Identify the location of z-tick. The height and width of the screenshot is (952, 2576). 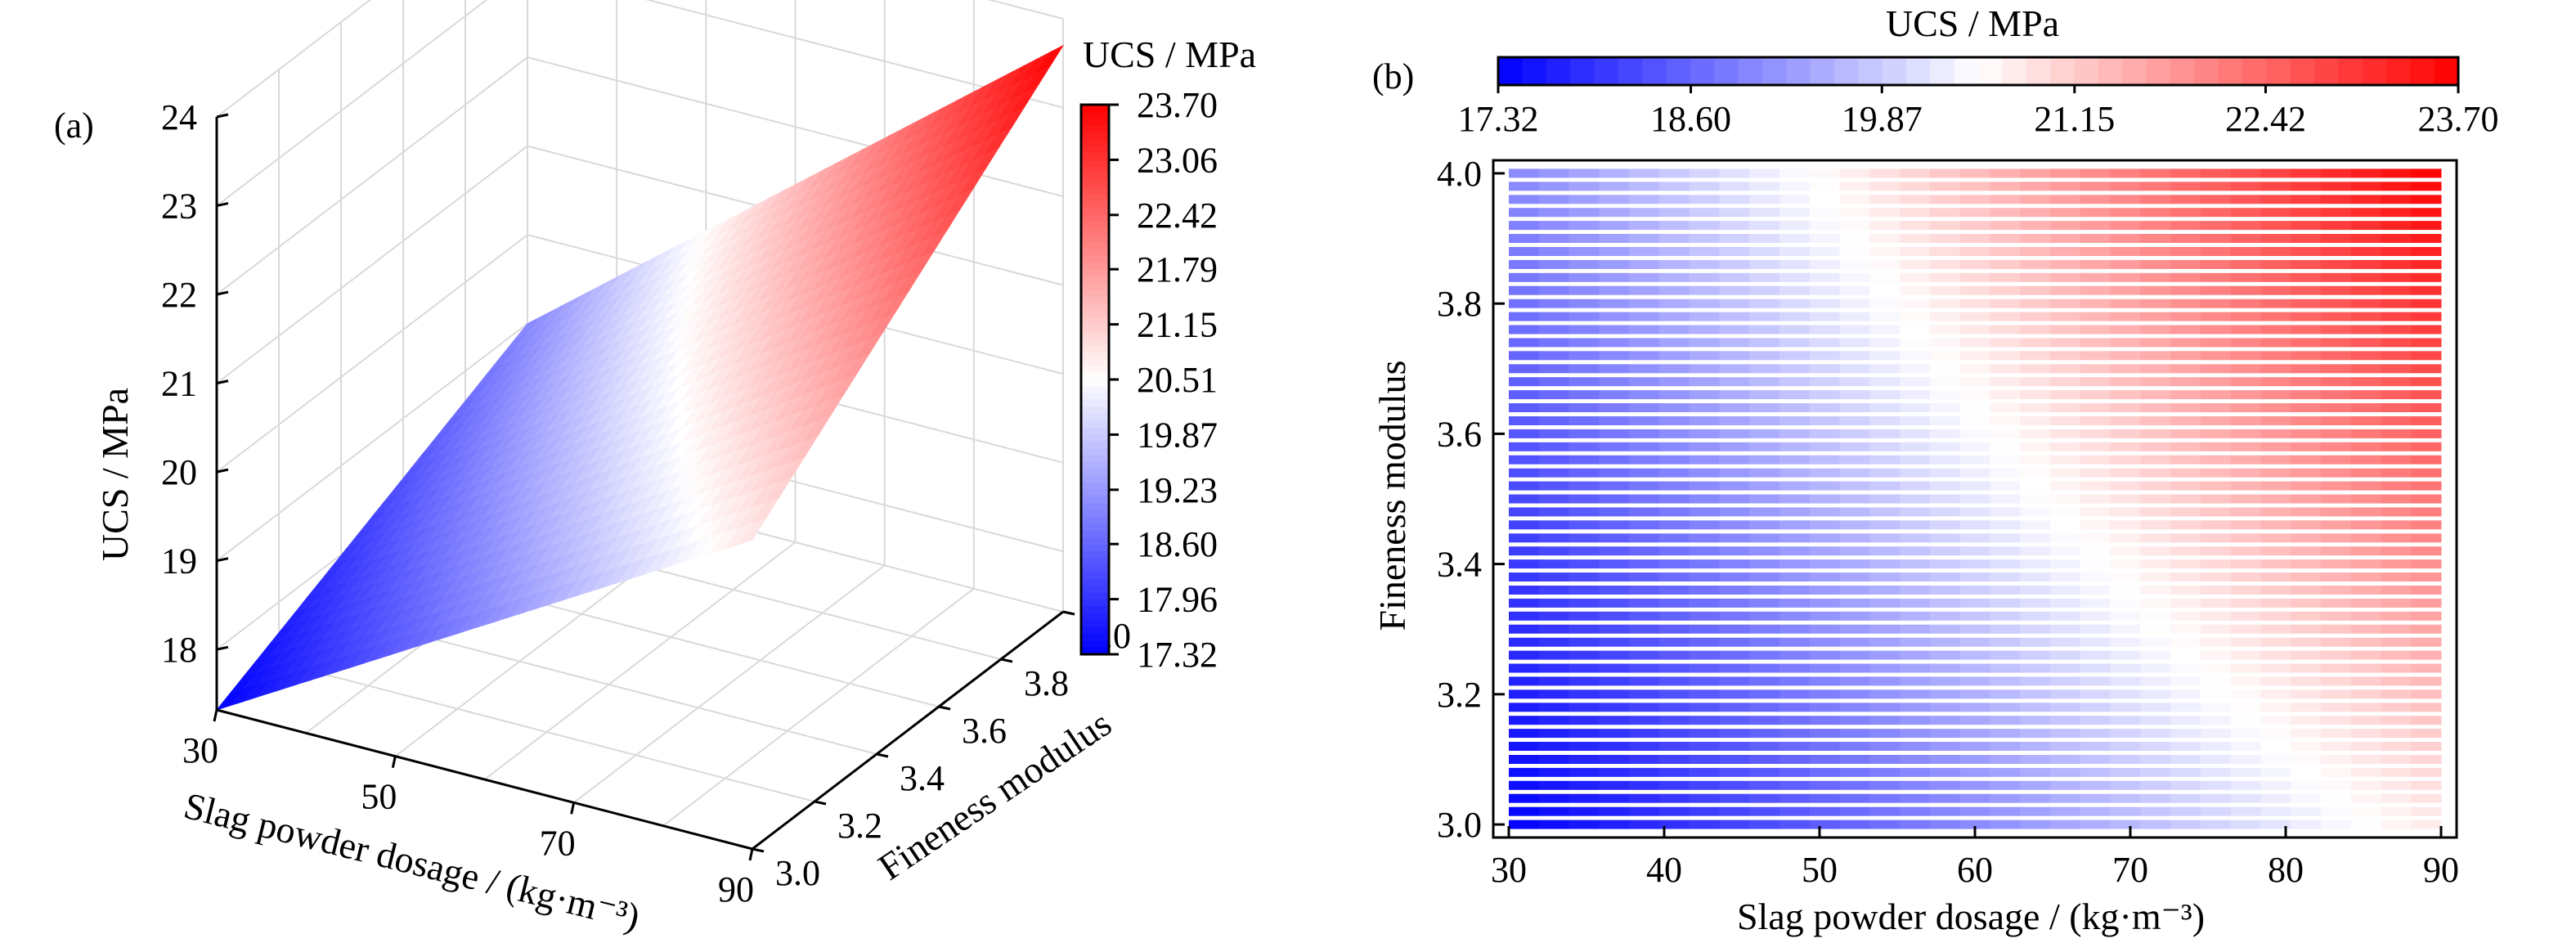
(222, 116).